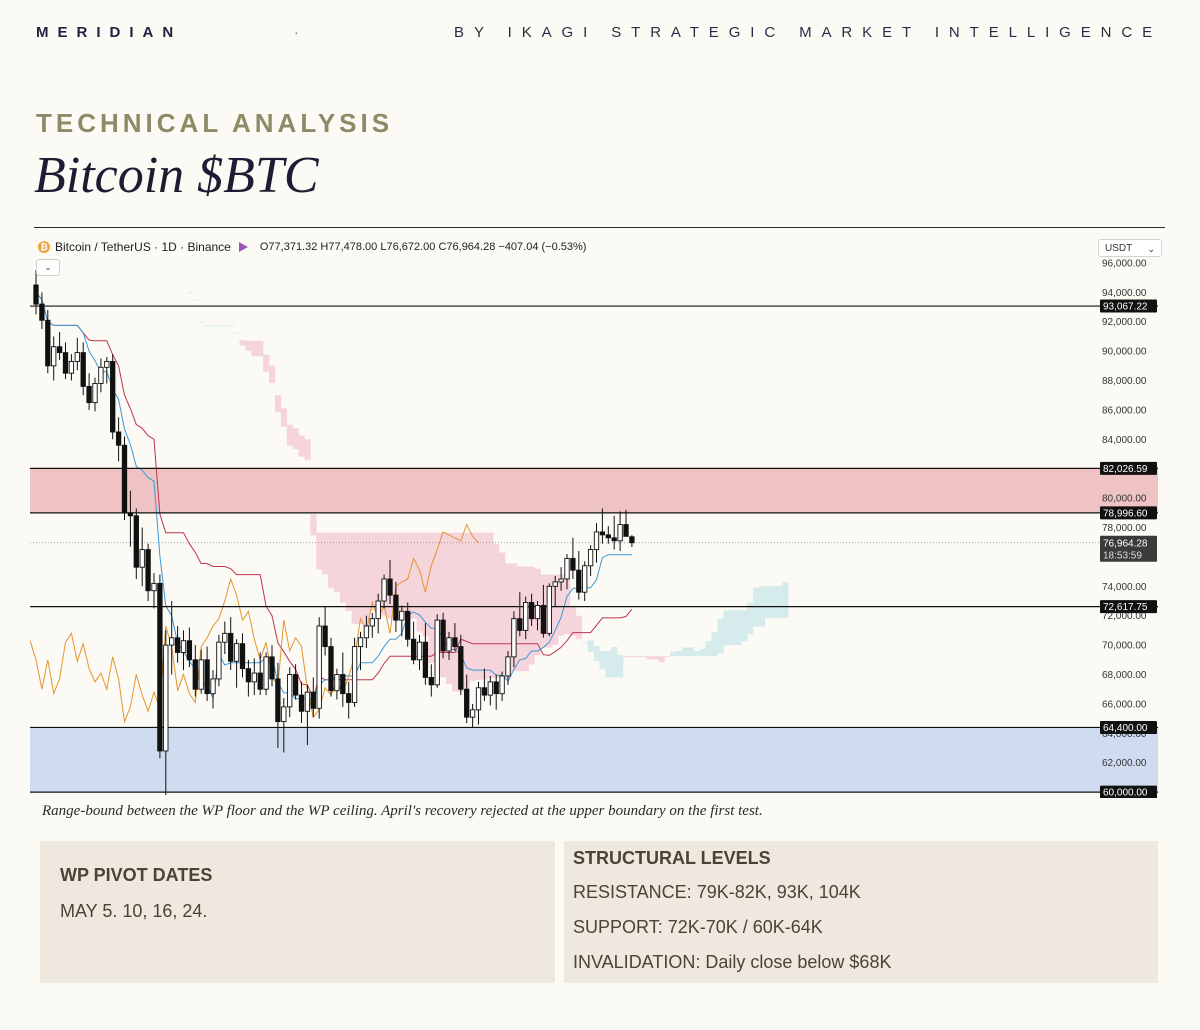  I want to click on last-price-label-bg, so click(1128, 548).